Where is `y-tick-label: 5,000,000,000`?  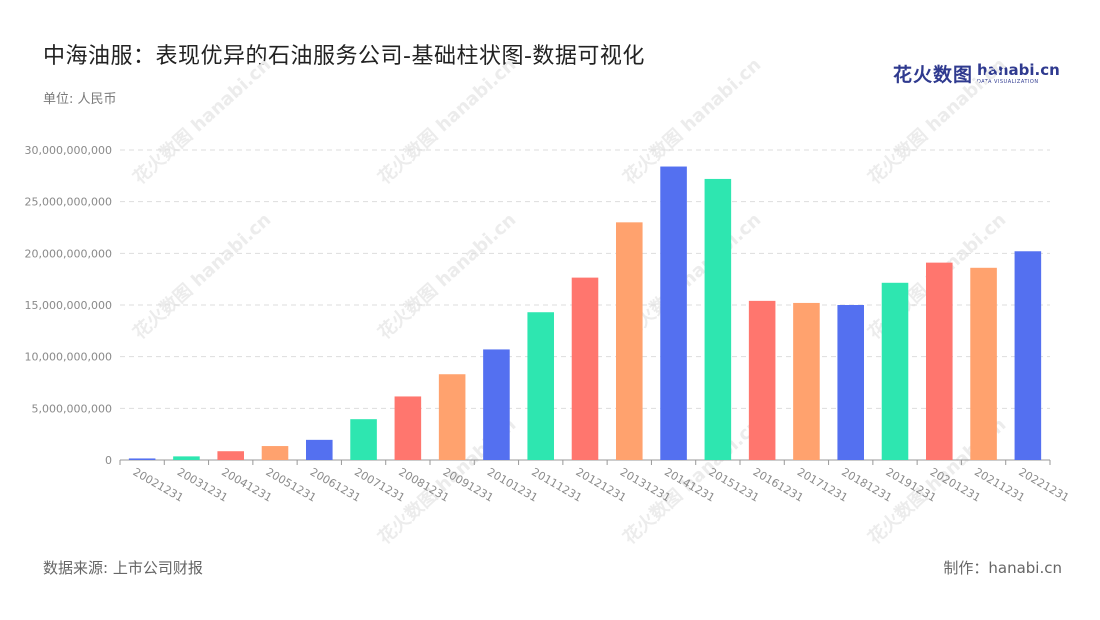 y-tick-label: 5,000,000,000 is located at coordinates (72, 408).